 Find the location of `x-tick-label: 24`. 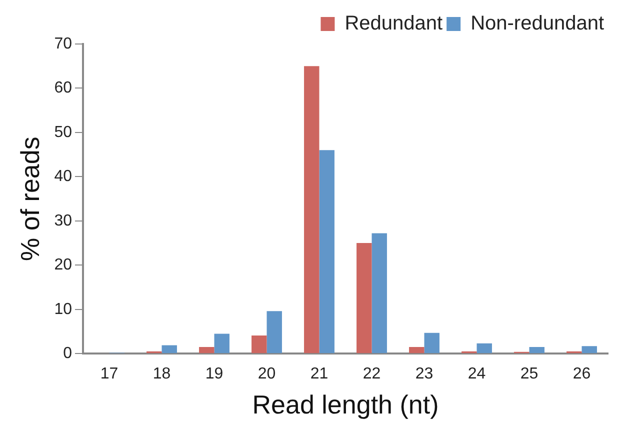

x-tick-label: 24 is located at coordinates (477, 374).